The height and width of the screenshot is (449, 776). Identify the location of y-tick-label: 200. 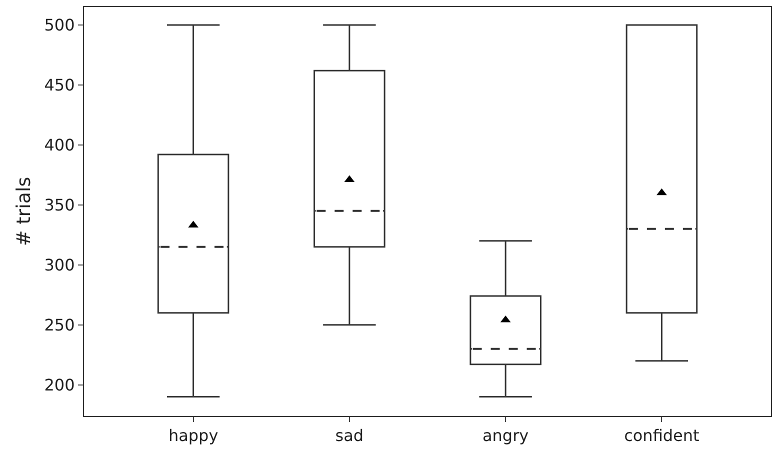
(59, 384).